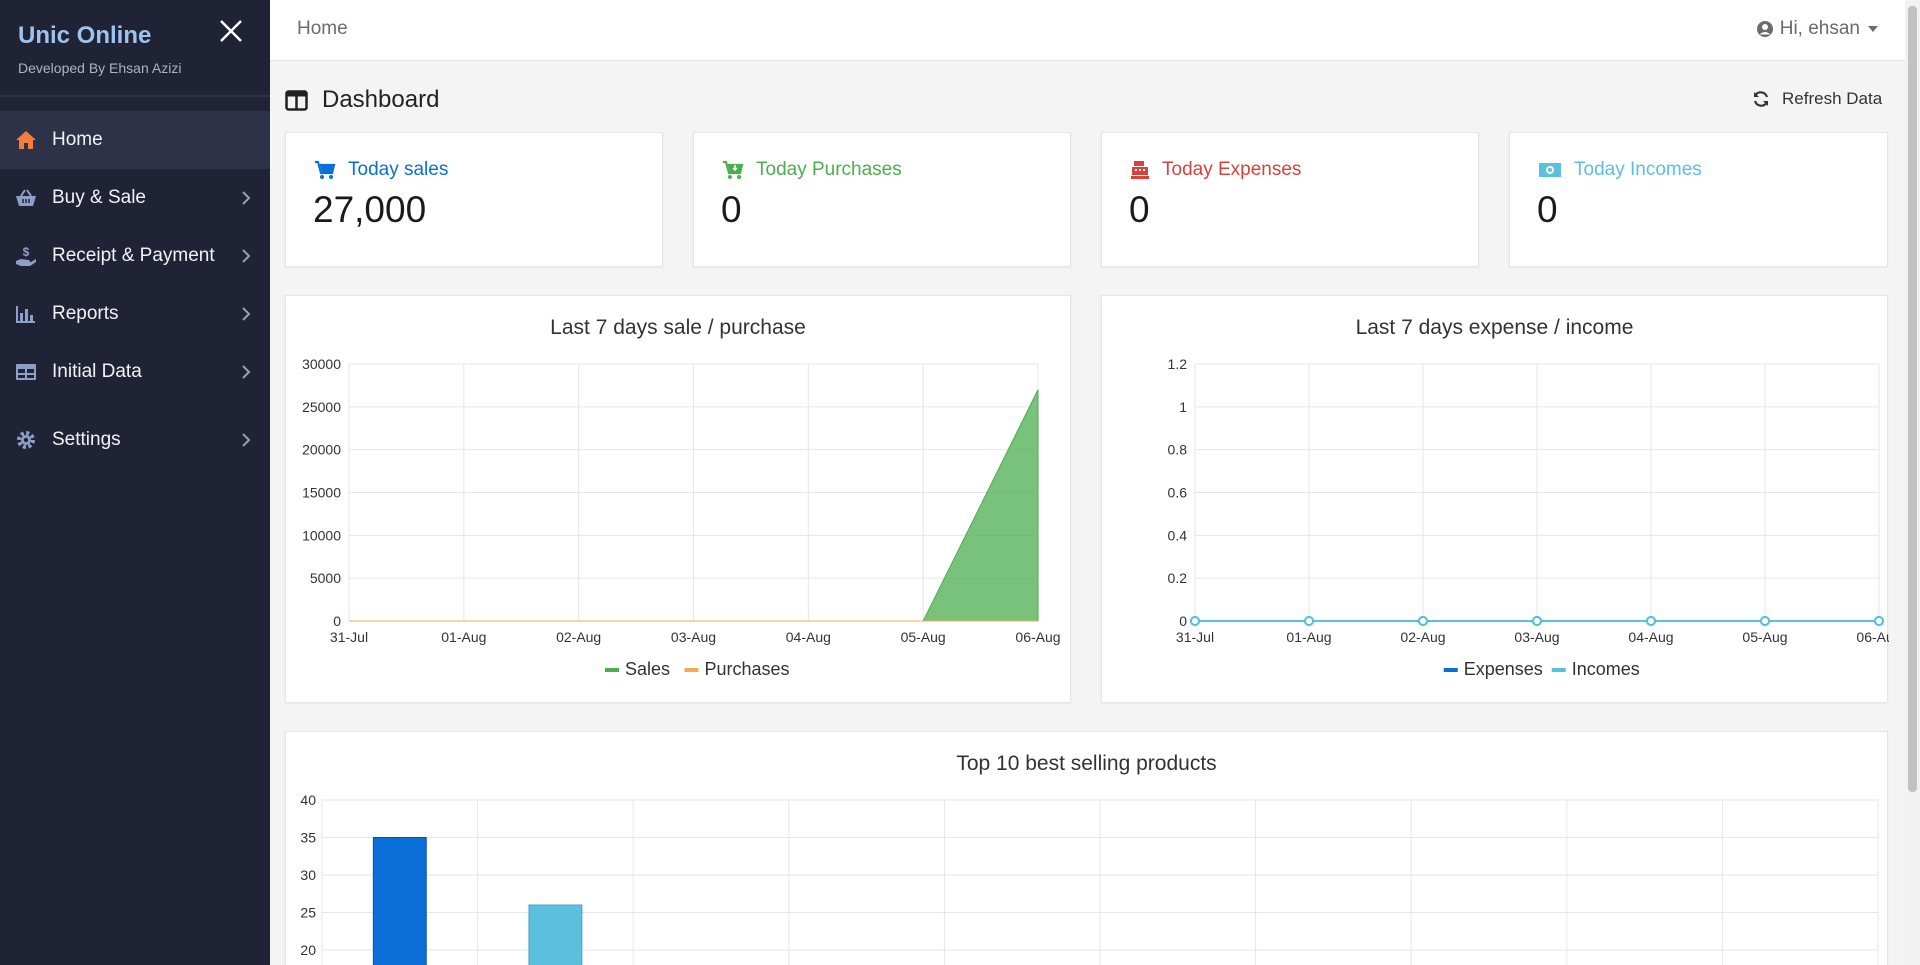  What do you see at coordinates (1178, 450) in the screenshot?
I see `y-tick-label: 0.8` at bounding box center [1178, 450].